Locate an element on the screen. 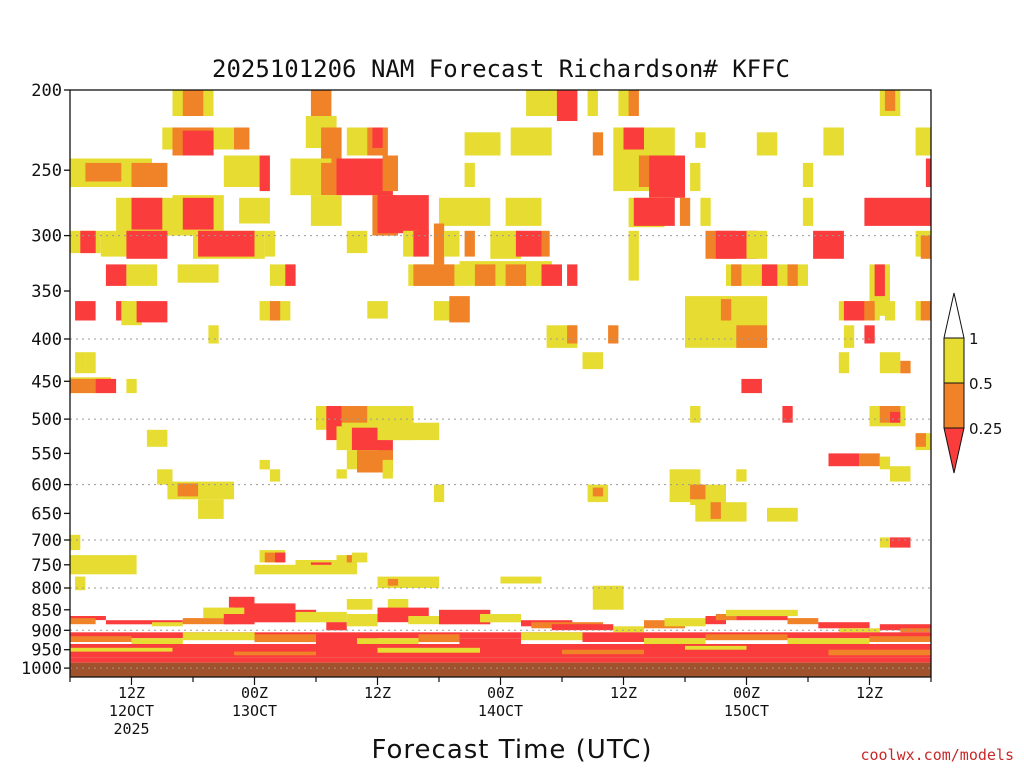 This screenshot has height=768, width=1024. y-tick-label: 400 is located at coordinates (46, 340).